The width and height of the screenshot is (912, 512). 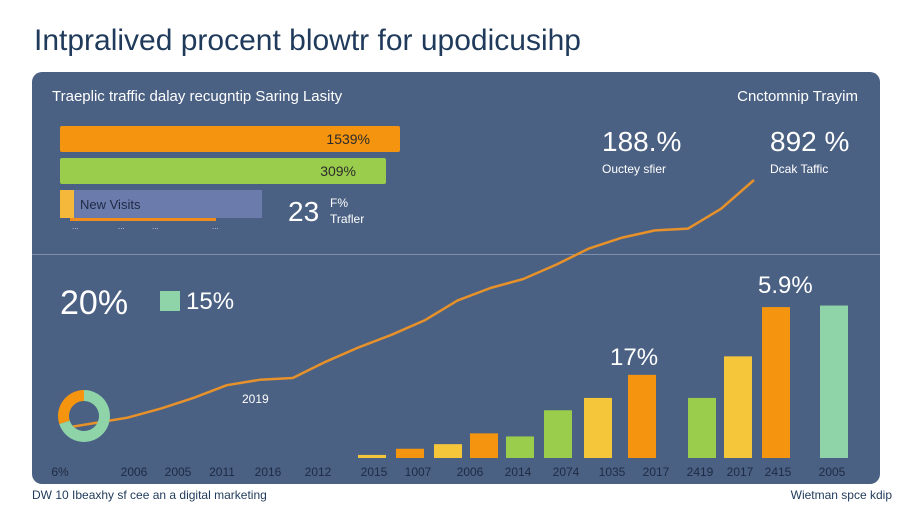 I want to click on stat-2-value: 892 %, so click(x=810, y=141).